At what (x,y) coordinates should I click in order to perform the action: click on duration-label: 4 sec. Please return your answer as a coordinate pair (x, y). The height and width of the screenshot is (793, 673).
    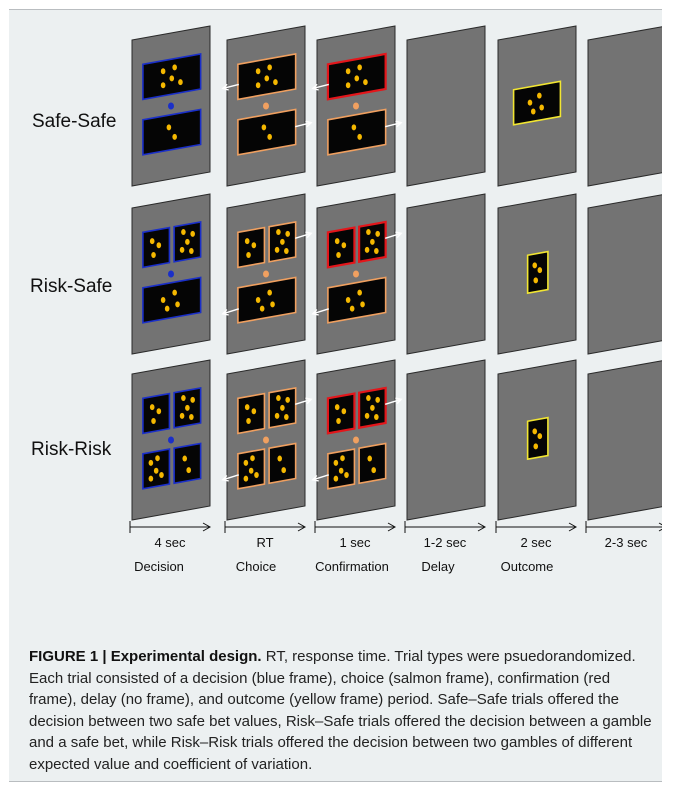
    Looking at the image, I should click on (170, 542).